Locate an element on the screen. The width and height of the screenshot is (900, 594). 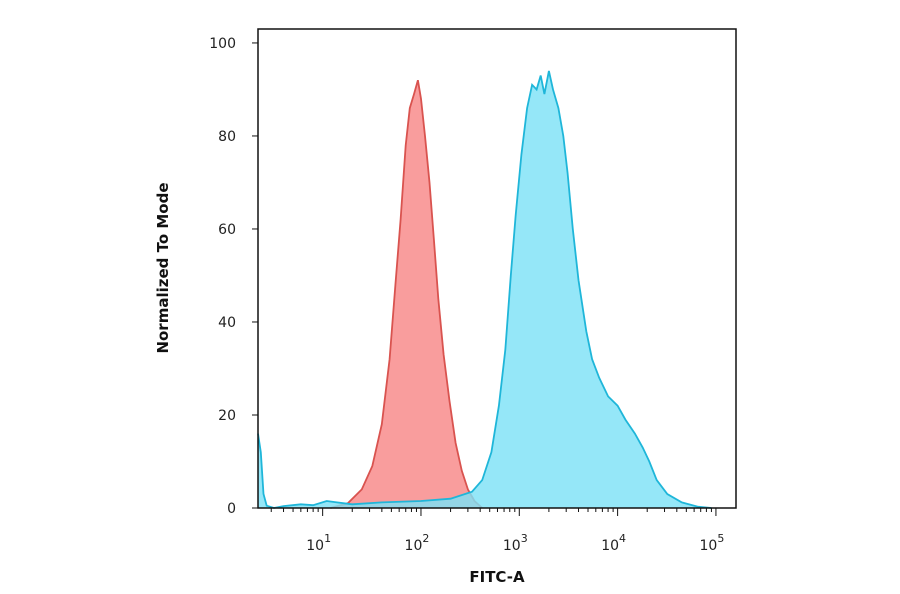
series-1-line is located at coordinates (406, 294).